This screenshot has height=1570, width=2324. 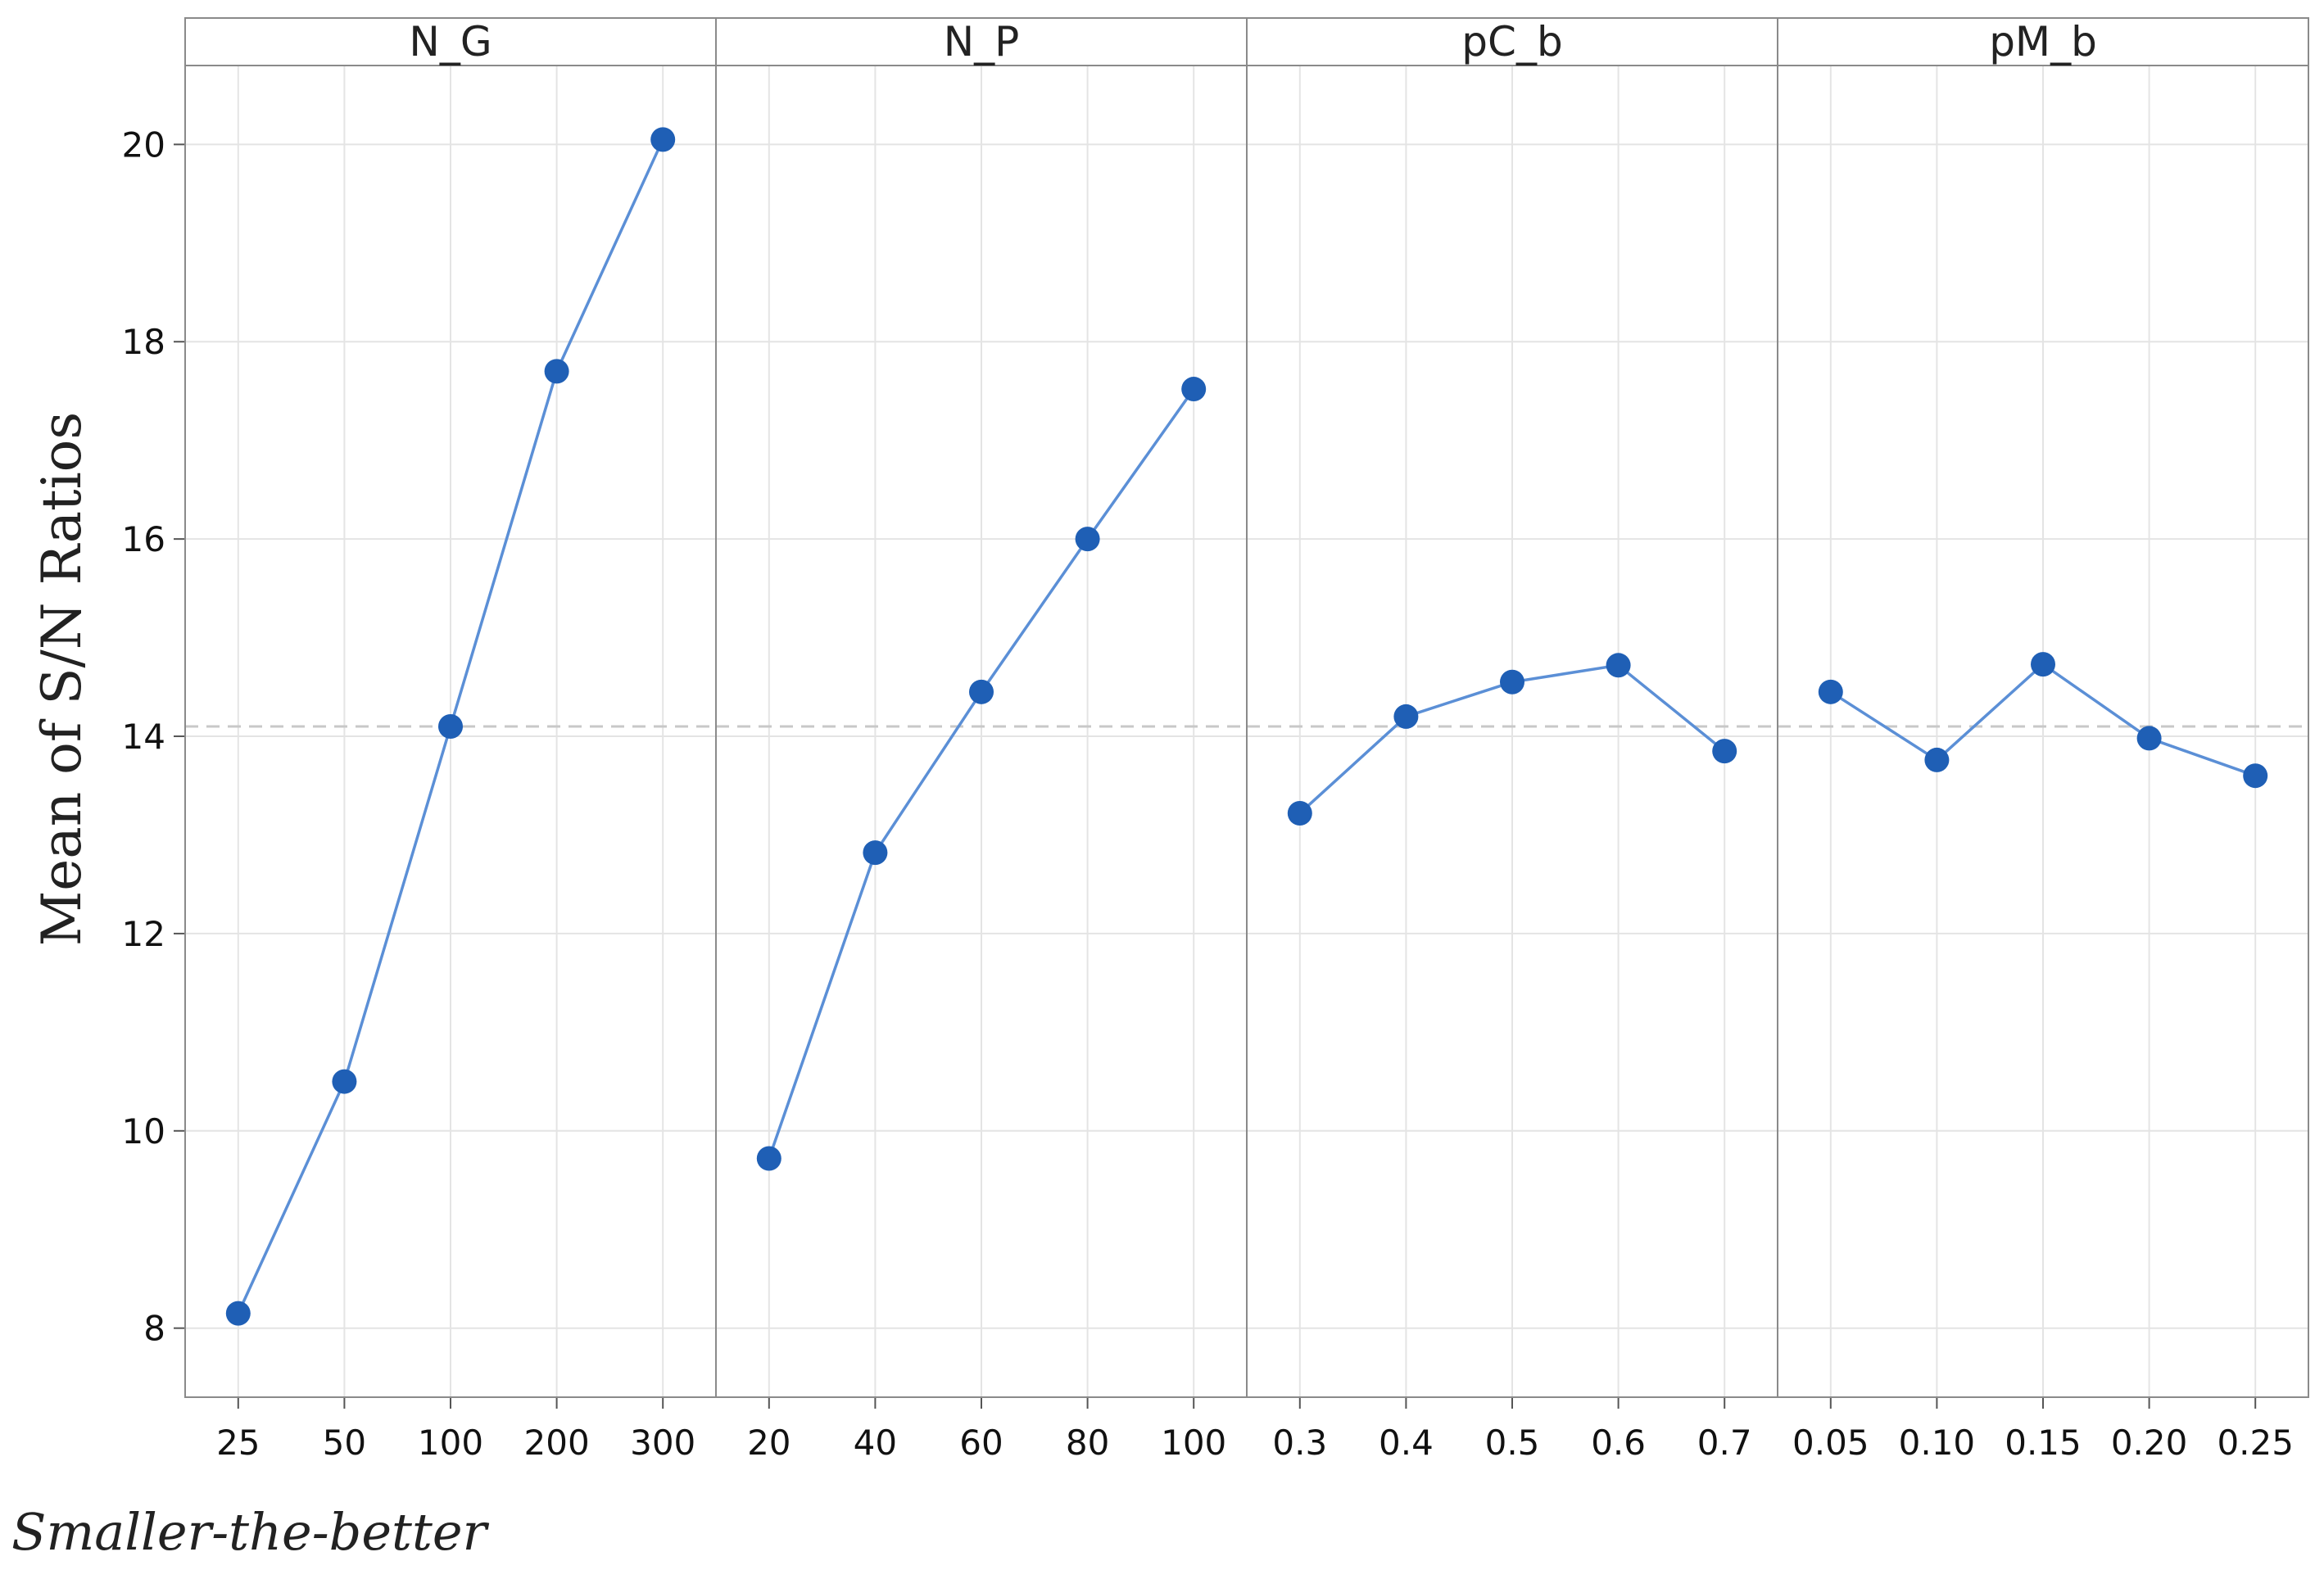 What do you see at coordinates (662, 1443) in the screenshot?
I see `x-tick-label: 300` at bounding box center [662, 1443].